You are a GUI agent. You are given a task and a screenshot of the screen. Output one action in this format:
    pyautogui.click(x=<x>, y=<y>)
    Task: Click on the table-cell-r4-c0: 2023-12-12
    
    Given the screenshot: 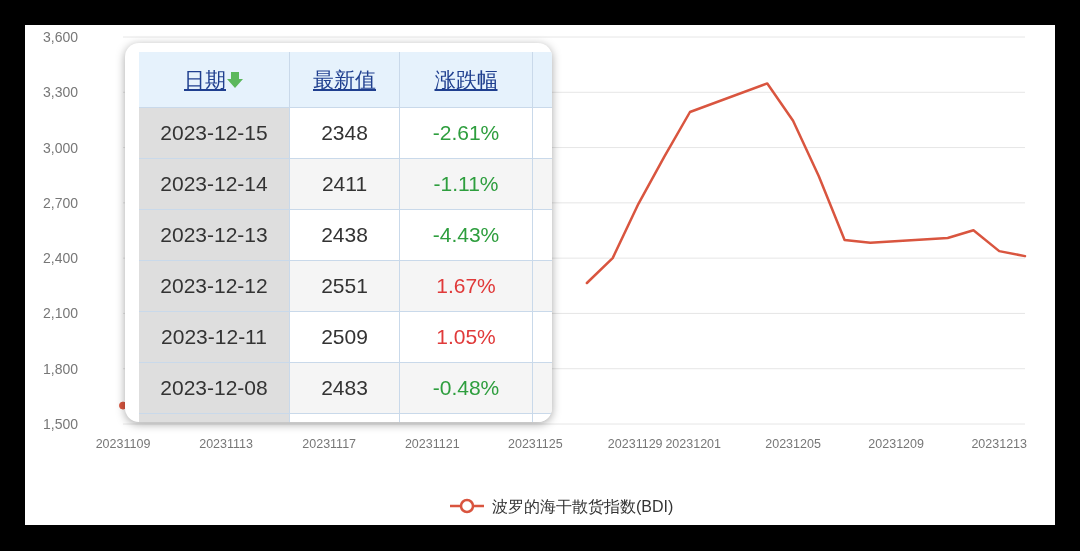 What is the action you would take?
    pyautogui.click(x=214, y=286)
    